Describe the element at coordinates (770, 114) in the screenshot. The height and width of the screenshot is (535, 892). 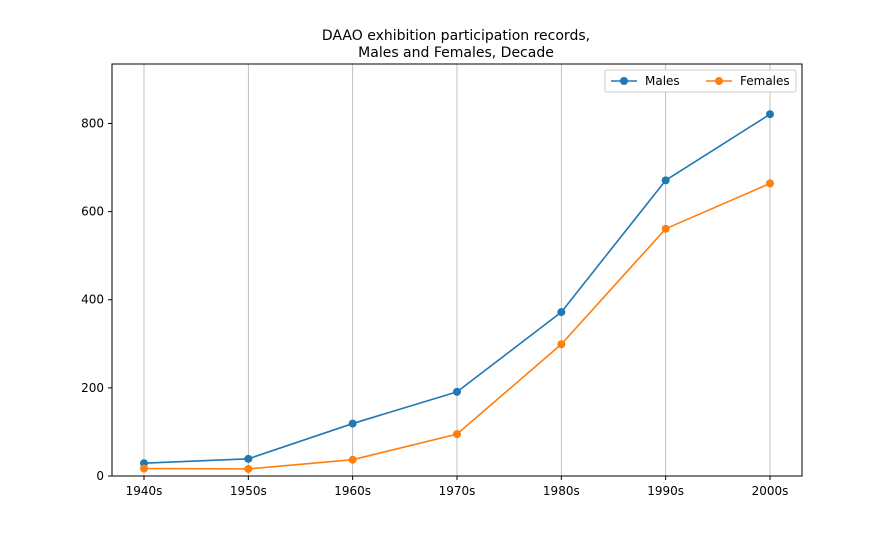
I see `point-males-2000s` at that location.